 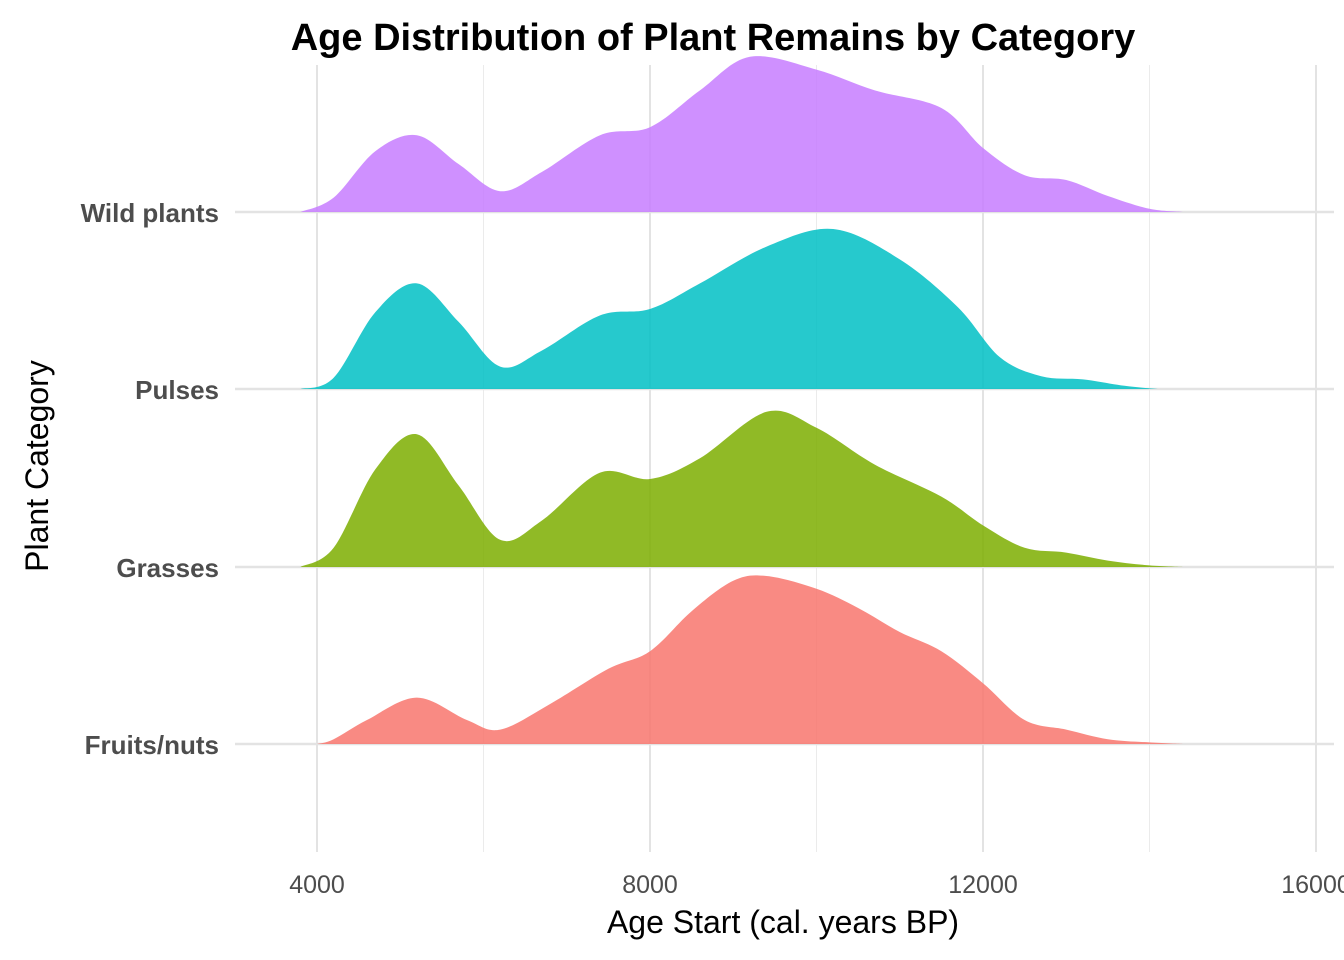 I want to click on x-tick-label: 8000, so click(x=650, y=885).